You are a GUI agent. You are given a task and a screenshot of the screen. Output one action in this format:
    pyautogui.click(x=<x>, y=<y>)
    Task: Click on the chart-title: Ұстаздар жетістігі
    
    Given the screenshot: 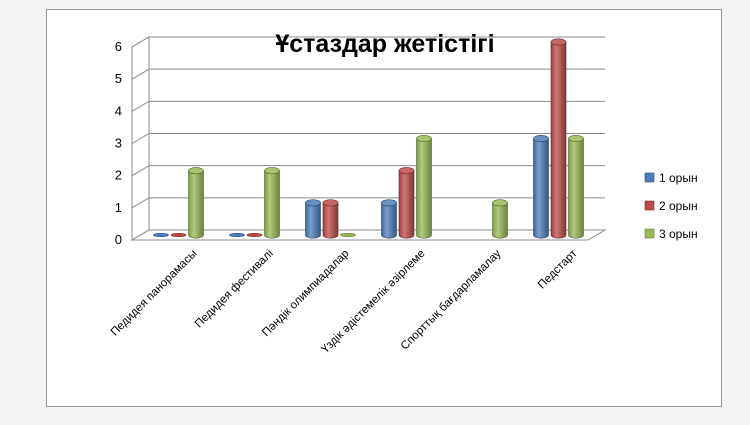 What is the action you would take?
    pyautogui.click(x=384, y=44)
    